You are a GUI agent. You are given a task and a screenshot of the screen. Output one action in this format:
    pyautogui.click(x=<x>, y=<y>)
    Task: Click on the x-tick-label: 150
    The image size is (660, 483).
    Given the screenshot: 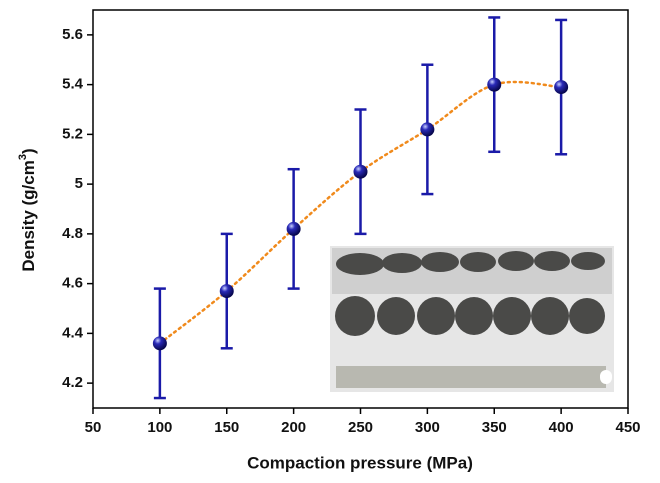 What is the action you would take?
    pyautogui.click(x=226, y=427)
    